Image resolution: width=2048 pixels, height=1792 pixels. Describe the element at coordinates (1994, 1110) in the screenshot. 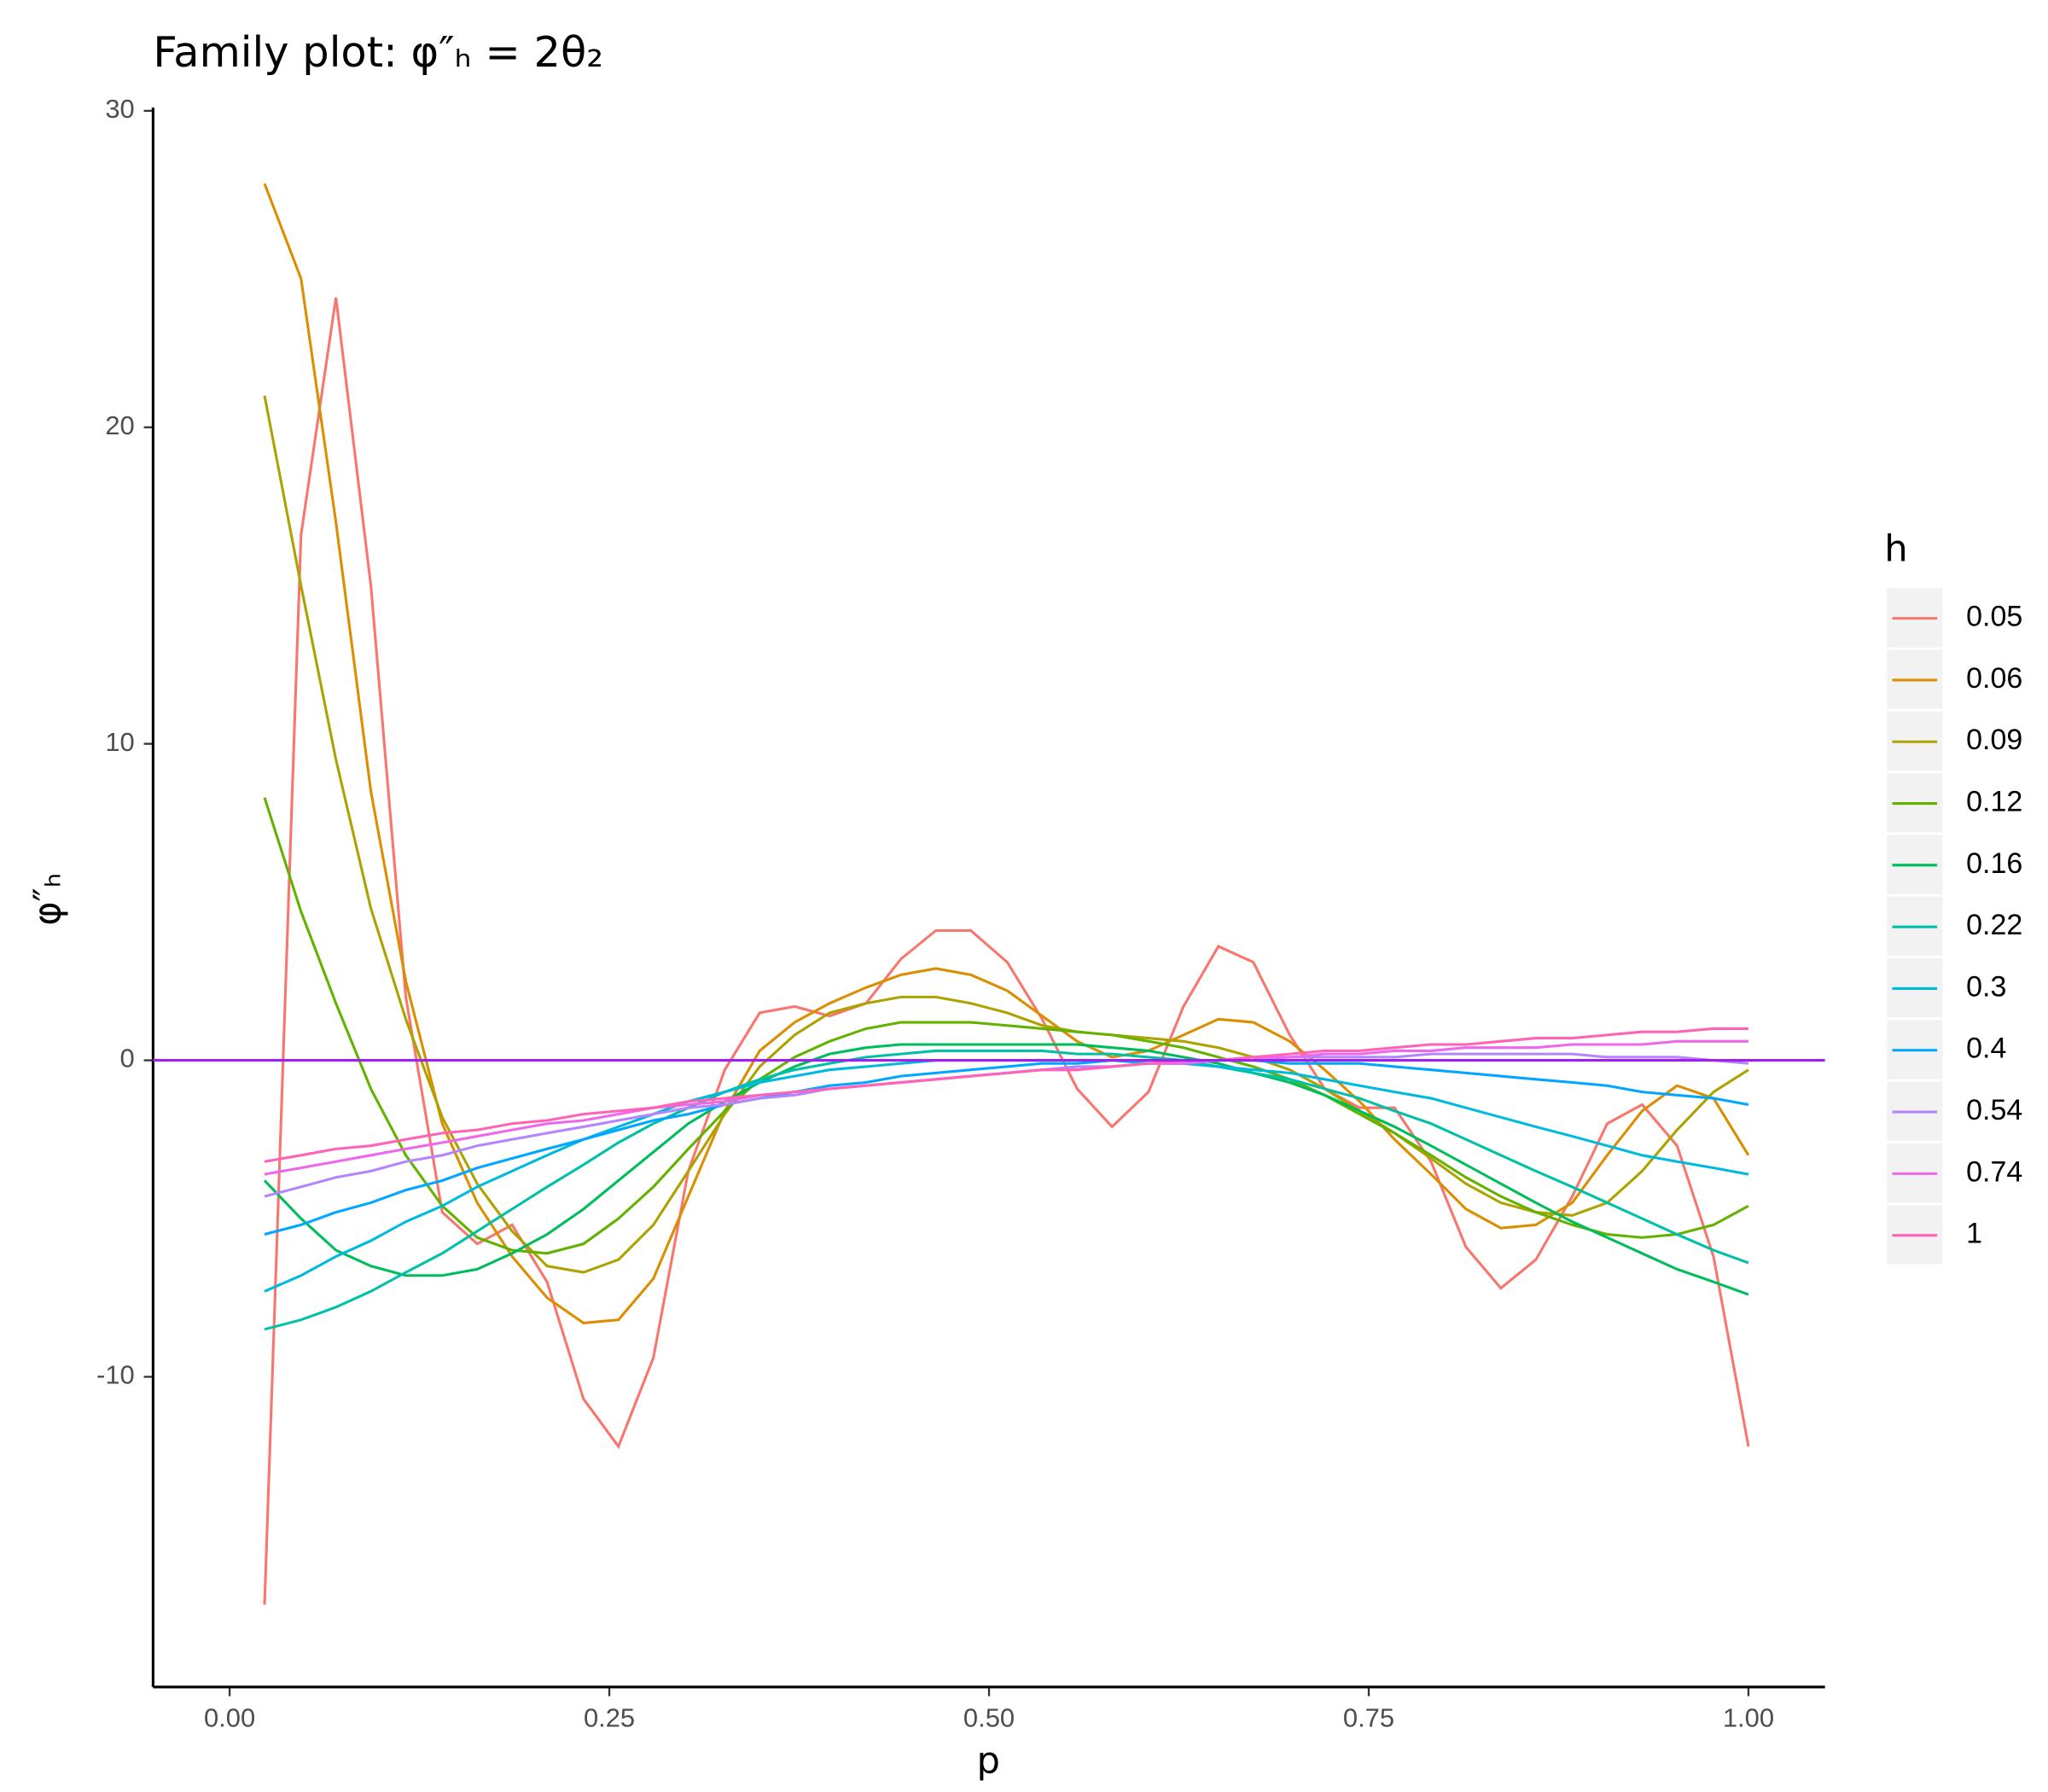

I see `legend-label: 0.54` at that location.